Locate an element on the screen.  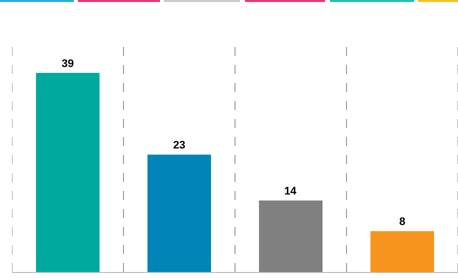
data-label: 14 is located at coordinates (291, 192).